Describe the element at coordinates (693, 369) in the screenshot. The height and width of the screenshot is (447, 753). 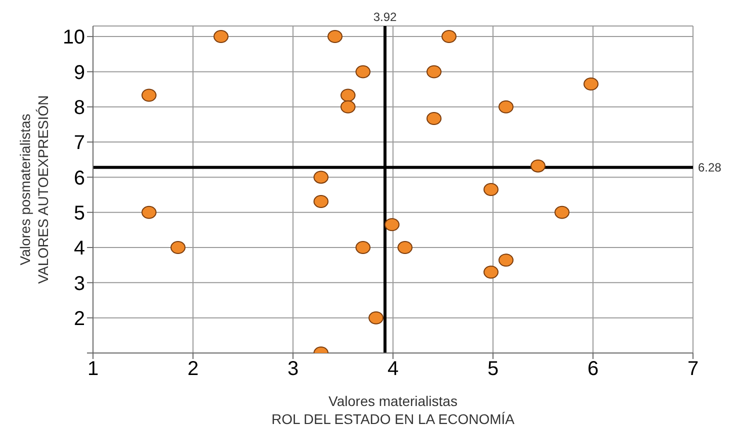
I see `x-tick-label: 7` at that location.